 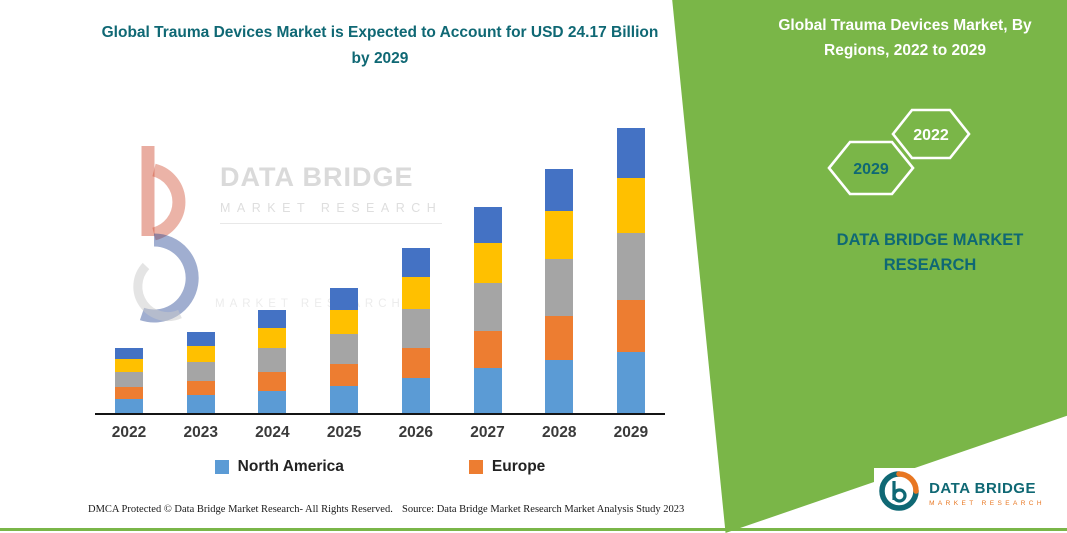 I want to click on legend-item-europe: Europe, so click(x=507, y=467).